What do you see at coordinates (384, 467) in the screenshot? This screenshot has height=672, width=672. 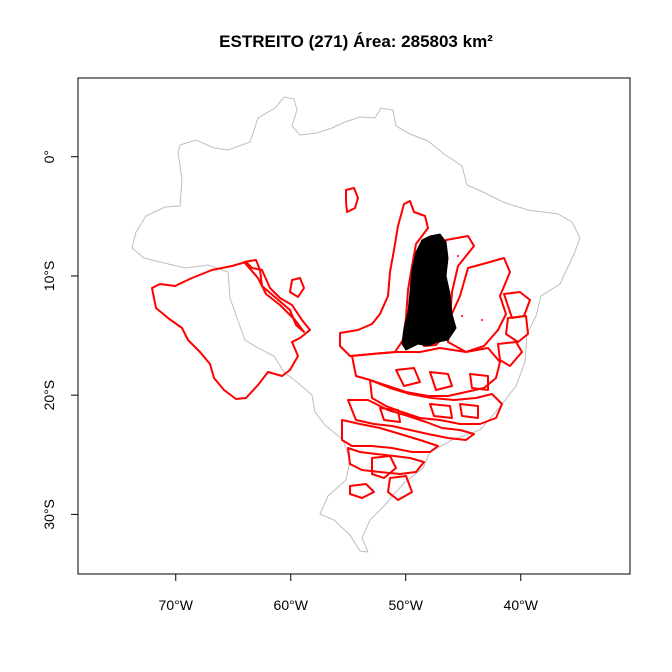 I see `basin-uruguai-south` at bounding box center [384, 467].